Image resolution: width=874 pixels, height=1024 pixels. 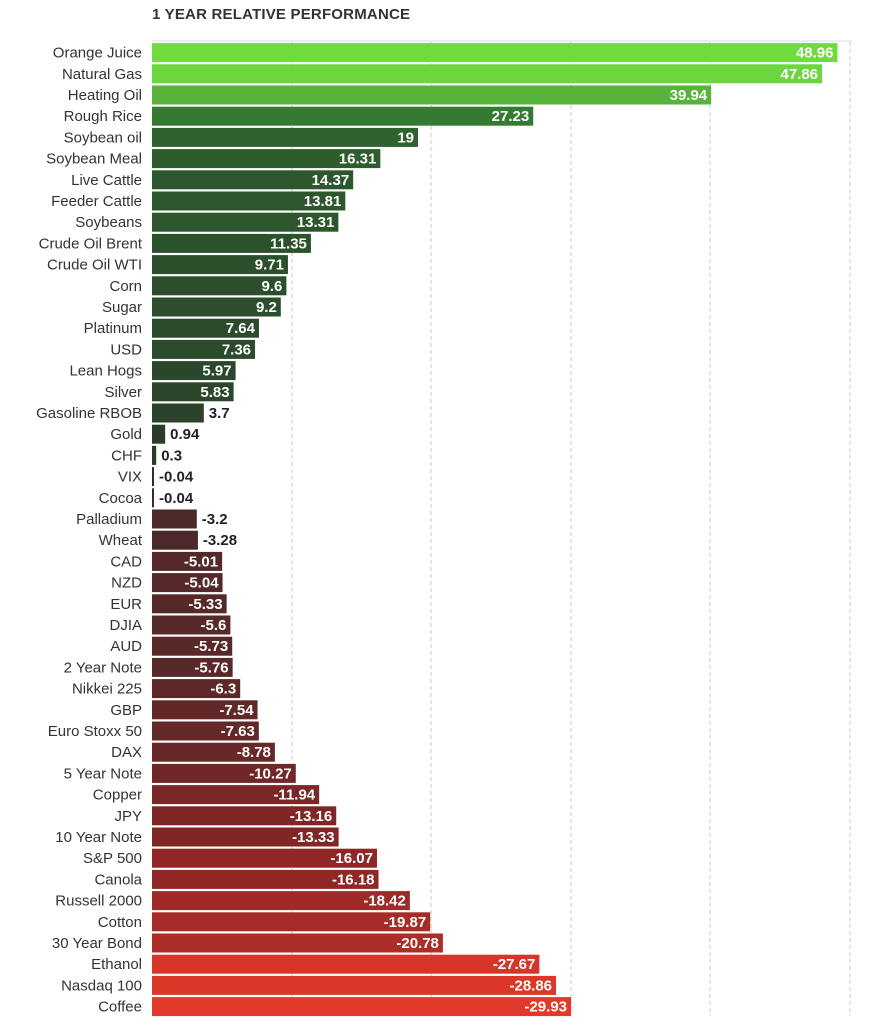 What do you see at coordinates (94, 265) in the screenshot?
I see `category-label: Crude Oil WTI` at bounding box center [94, 265].